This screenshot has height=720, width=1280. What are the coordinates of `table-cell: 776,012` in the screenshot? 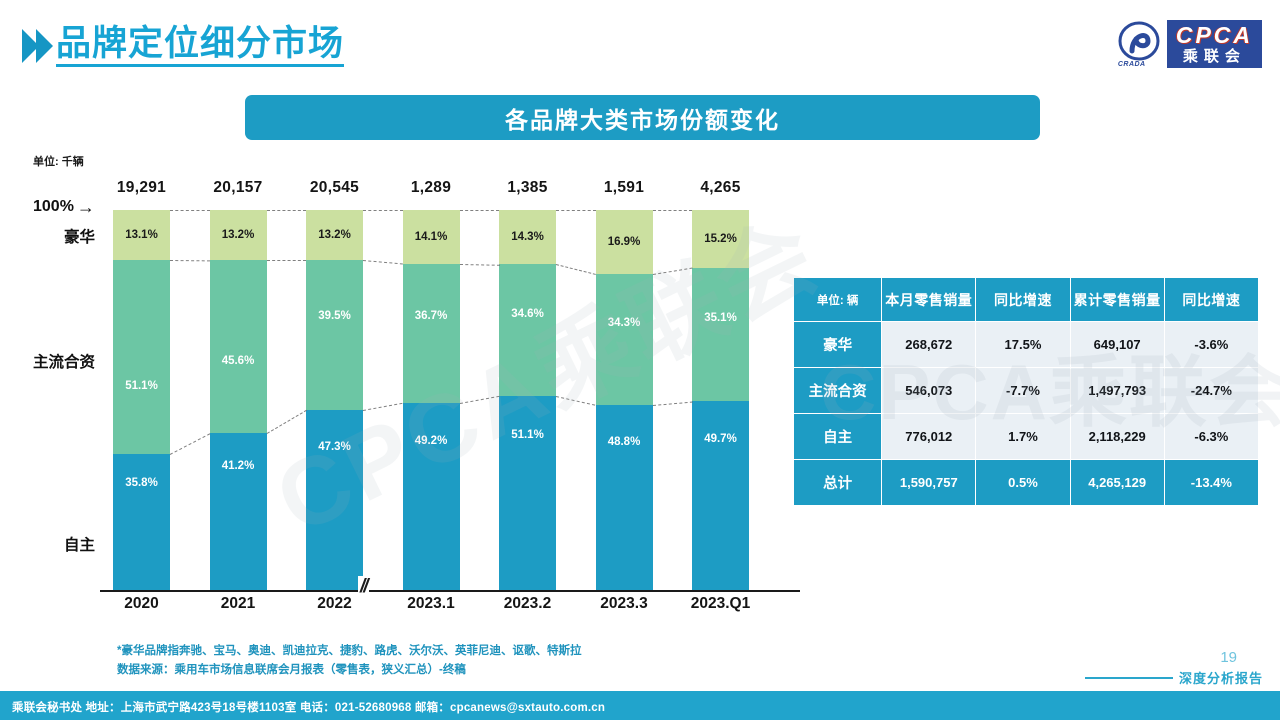 It's located at (929, 436).